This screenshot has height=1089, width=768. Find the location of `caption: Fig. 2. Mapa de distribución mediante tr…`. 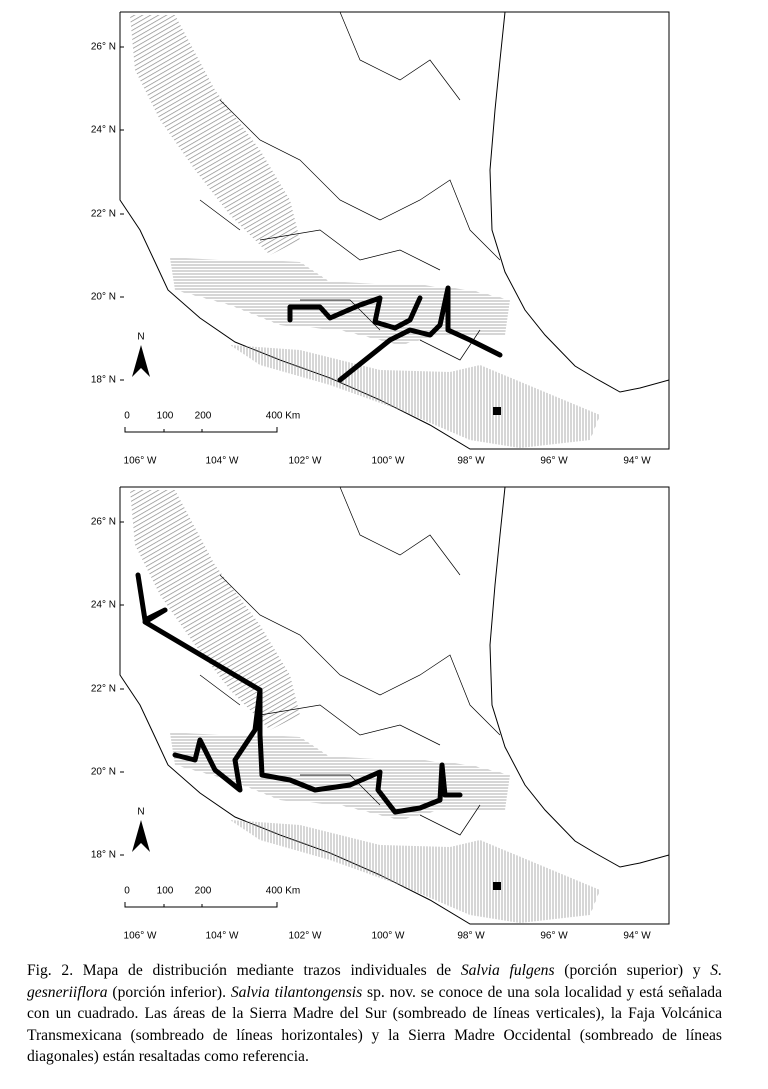

caption: Fig. 2. Mapa de distribución mediante tr… is located at coordinates (374, 1014).